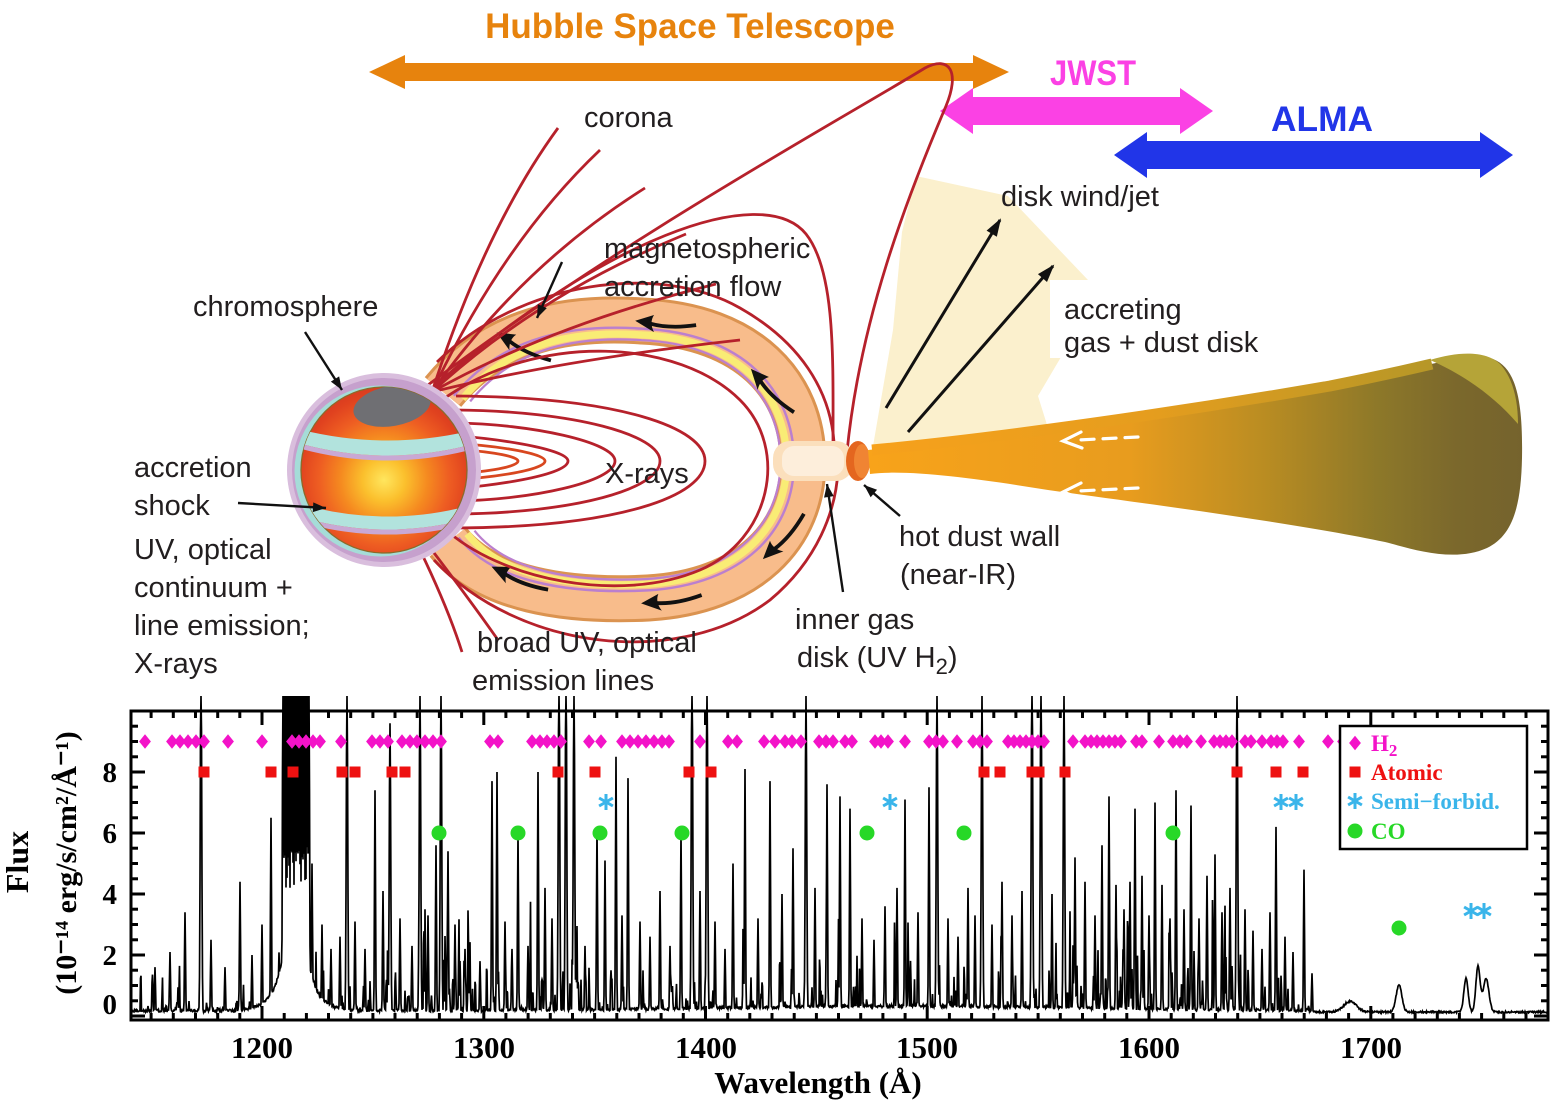 Image resolution: width=1562 pixels, height=1118 pixels. I want to click on svg-text: JWST, so click(1093, 73).